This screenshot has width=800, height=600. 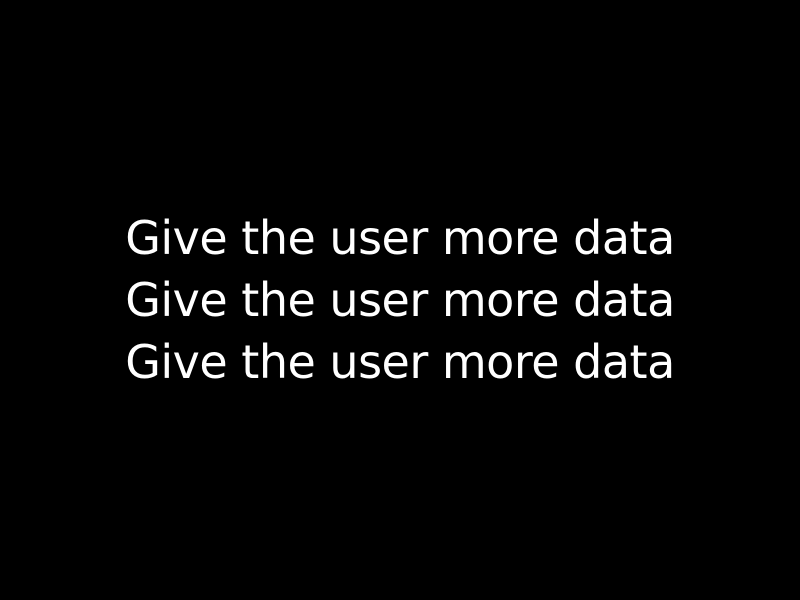 What do you see at coordinates (400, 362) in the screenshot?
I see `slide-text-line-3: Give the user more data` at bounding box center [400, 362].